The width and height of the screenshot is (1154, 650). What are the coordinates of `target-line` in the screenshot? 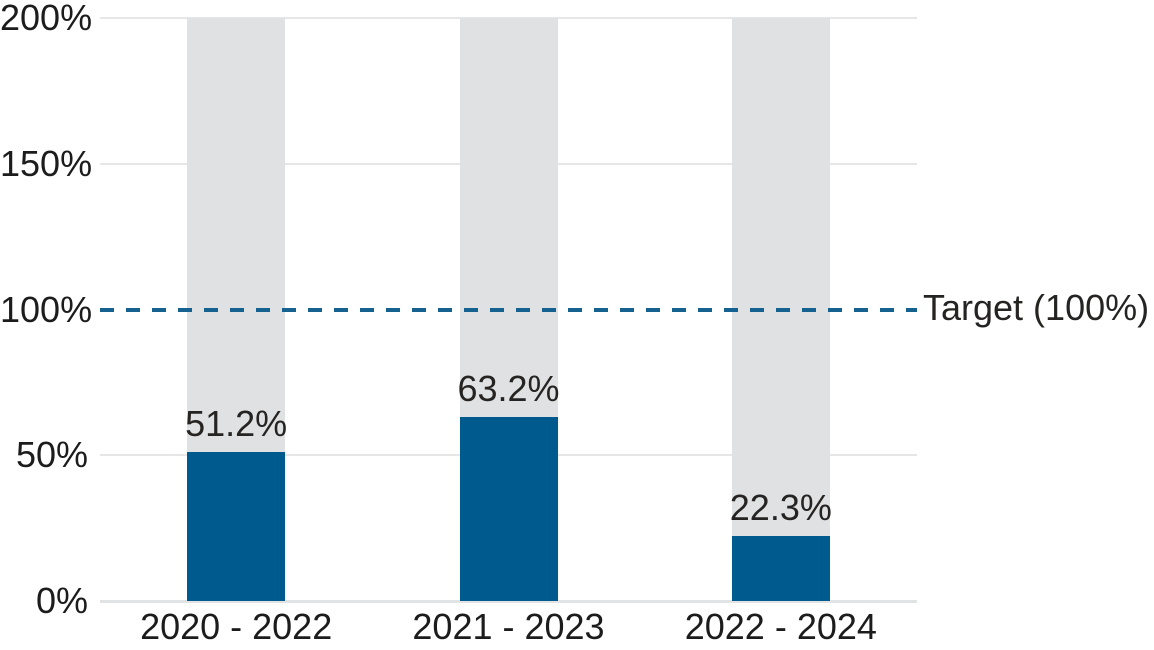 It's located at (508, 309).